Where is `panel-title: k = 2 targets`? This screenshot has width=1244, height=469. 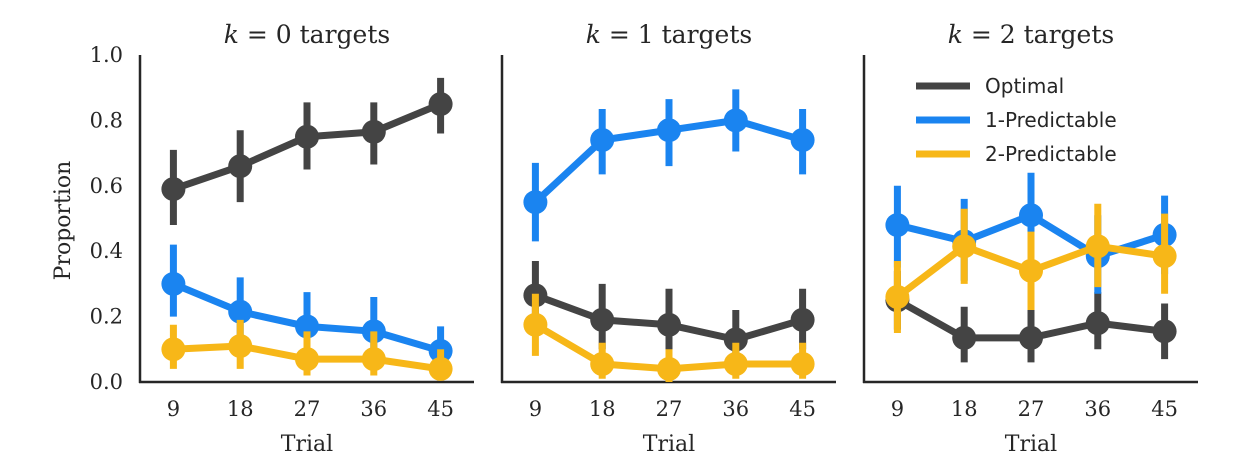 panel-title: k = 2 targets is located at coordinates (1031, 34).